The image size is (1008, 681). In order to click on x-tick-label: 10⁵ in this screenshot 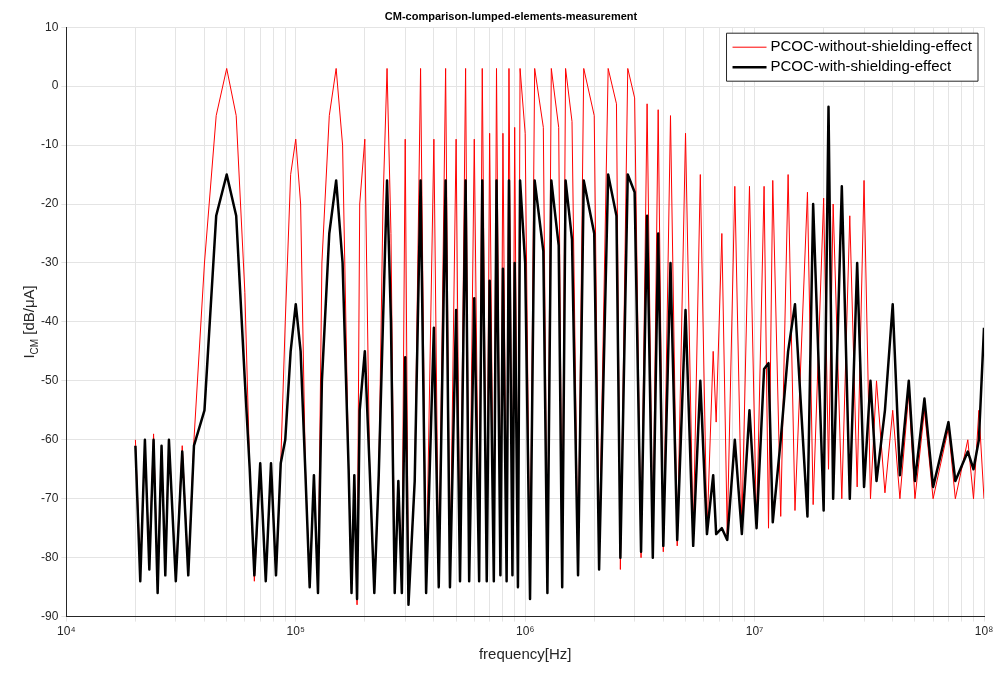, I will do `click(295, 631)`.